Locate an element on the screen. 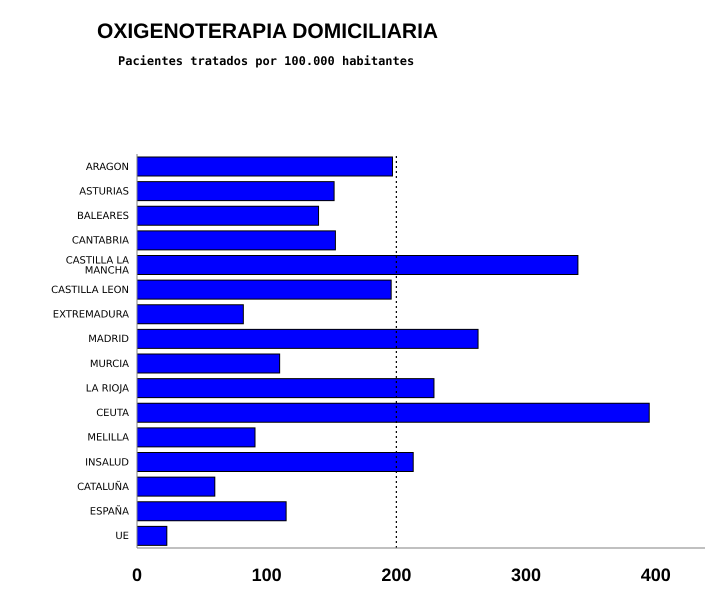 The image size is (712, 592). y-tick-label: ESPAÑA is located at coordinates (110, 511).